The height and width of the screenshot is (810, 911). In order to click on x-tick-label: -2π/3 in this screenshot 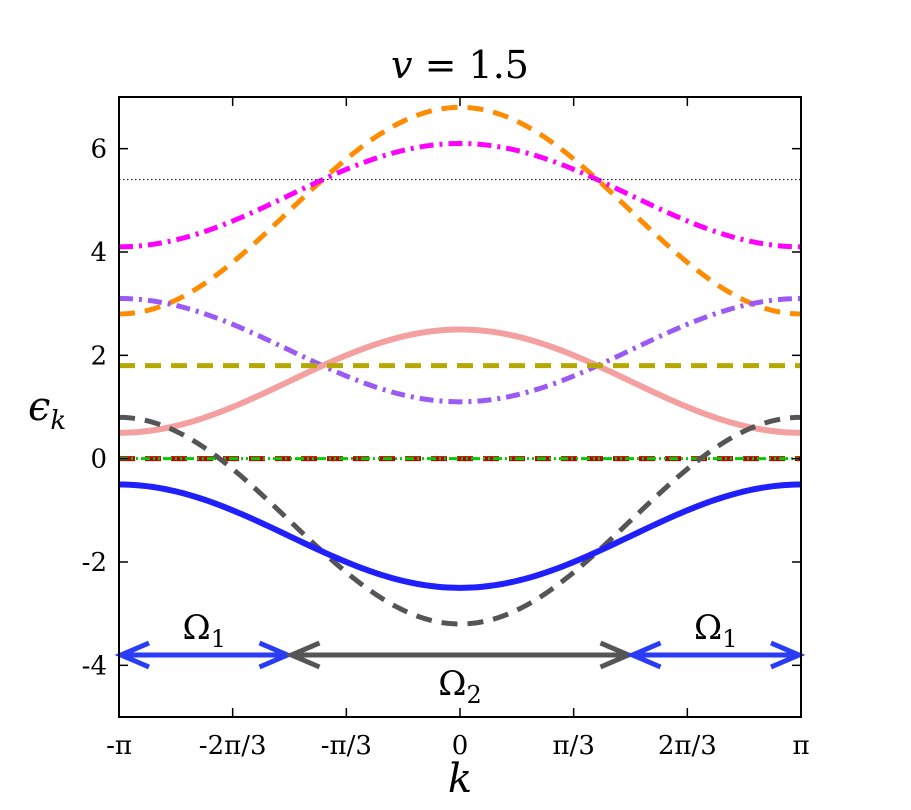, I will do `click(233, 746)`.